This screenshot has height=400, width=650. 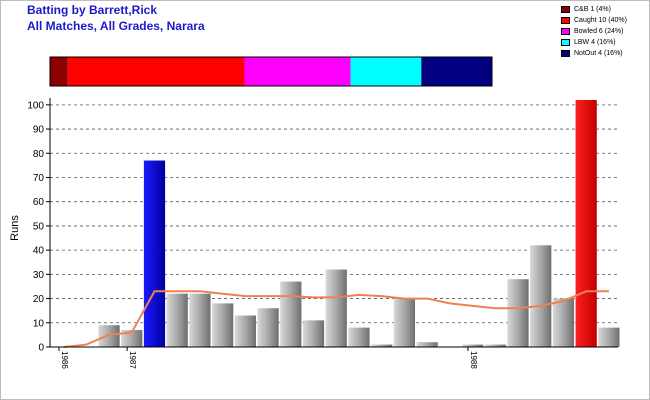 I want to click on y-tick-label-20: 20, so click(x=39, y=299).